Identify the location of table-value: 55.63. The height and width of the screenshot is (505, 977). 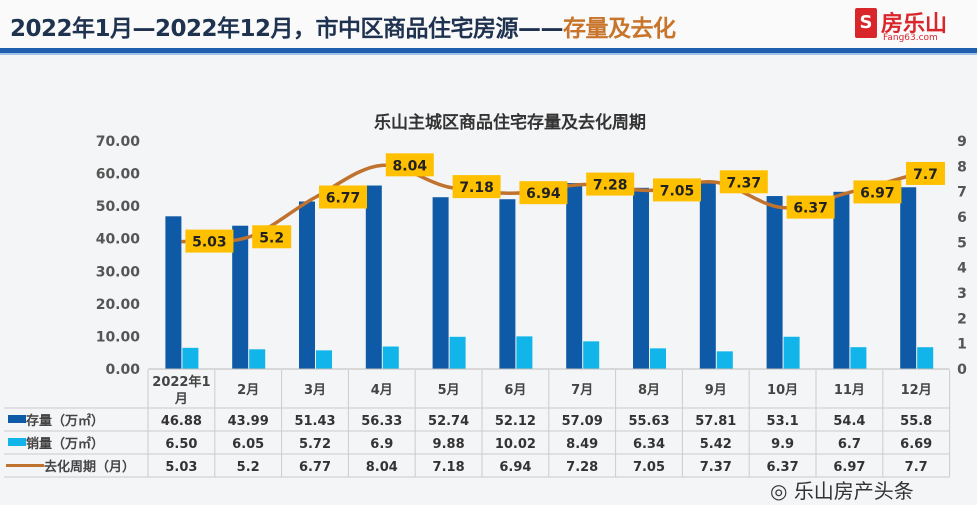
(648, 421).